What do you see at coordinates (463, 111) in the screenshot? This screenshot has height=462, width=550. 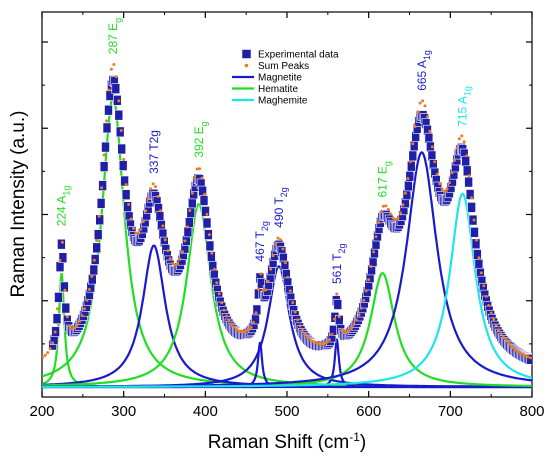 I see `peak-annotation-label: 715 A` at bounding box center [463, 111].